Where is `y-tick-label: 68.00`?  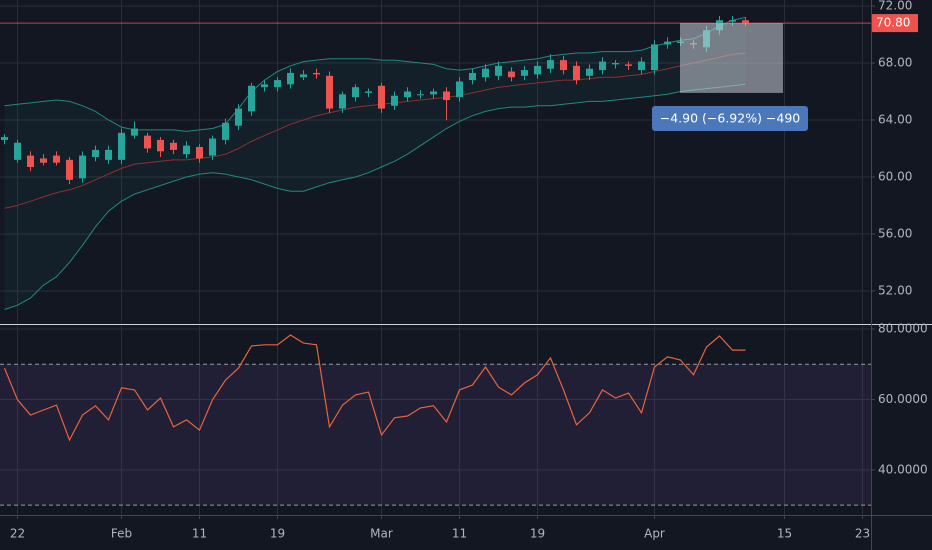 y-tick-label: 68.00 is located at coordinates (895, 62).